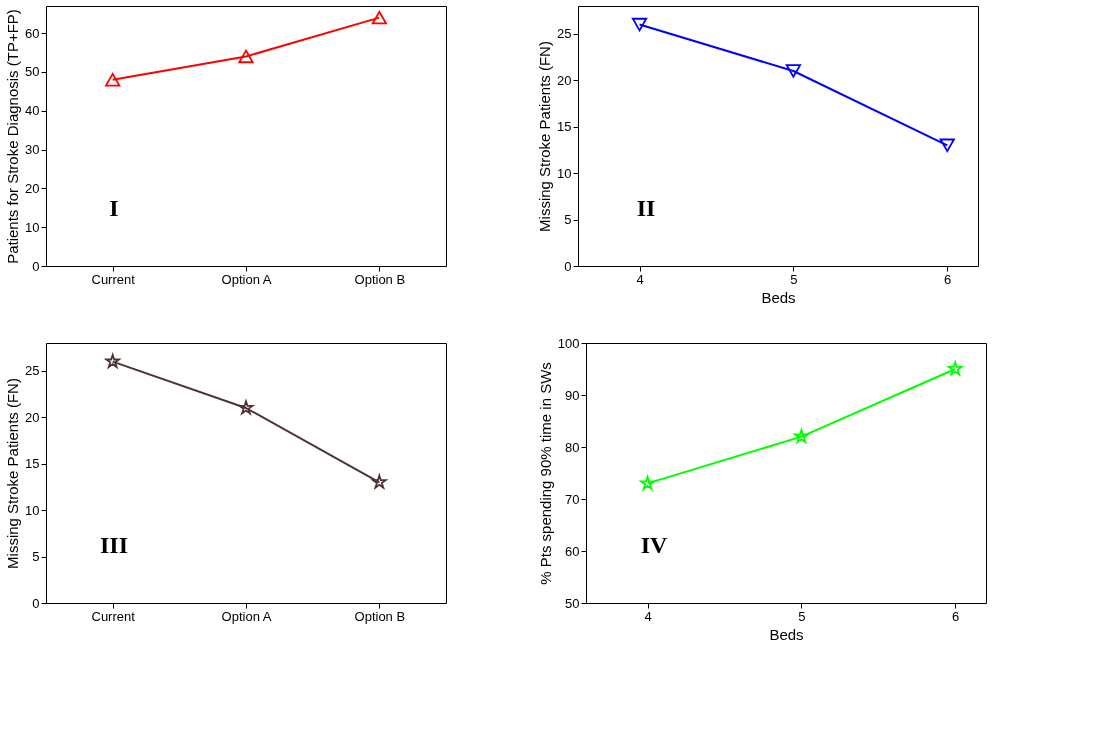 The height and width of the screenshot is (740, 1093). What do you see at coordinates (568, 343) in the screenshot?
I see `y-tick-label: 100` at bounding box center [568, 343].